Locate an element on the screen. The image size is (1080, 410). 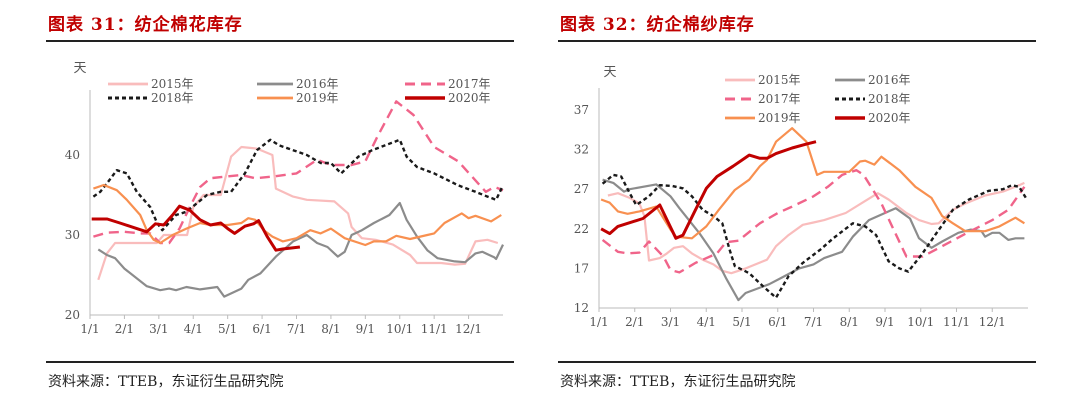
y-tick-label: 32 is located at coordinates (581, 150).